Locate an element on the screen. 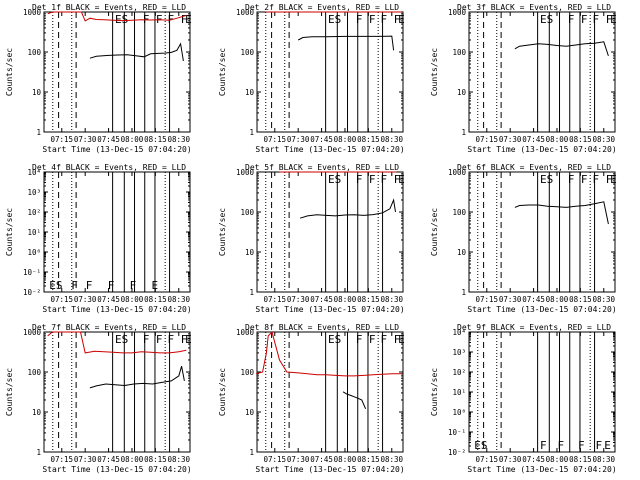  panel-title: Det 3f BLACK = Events, RED = LLD is located at coordinates (534, 7).